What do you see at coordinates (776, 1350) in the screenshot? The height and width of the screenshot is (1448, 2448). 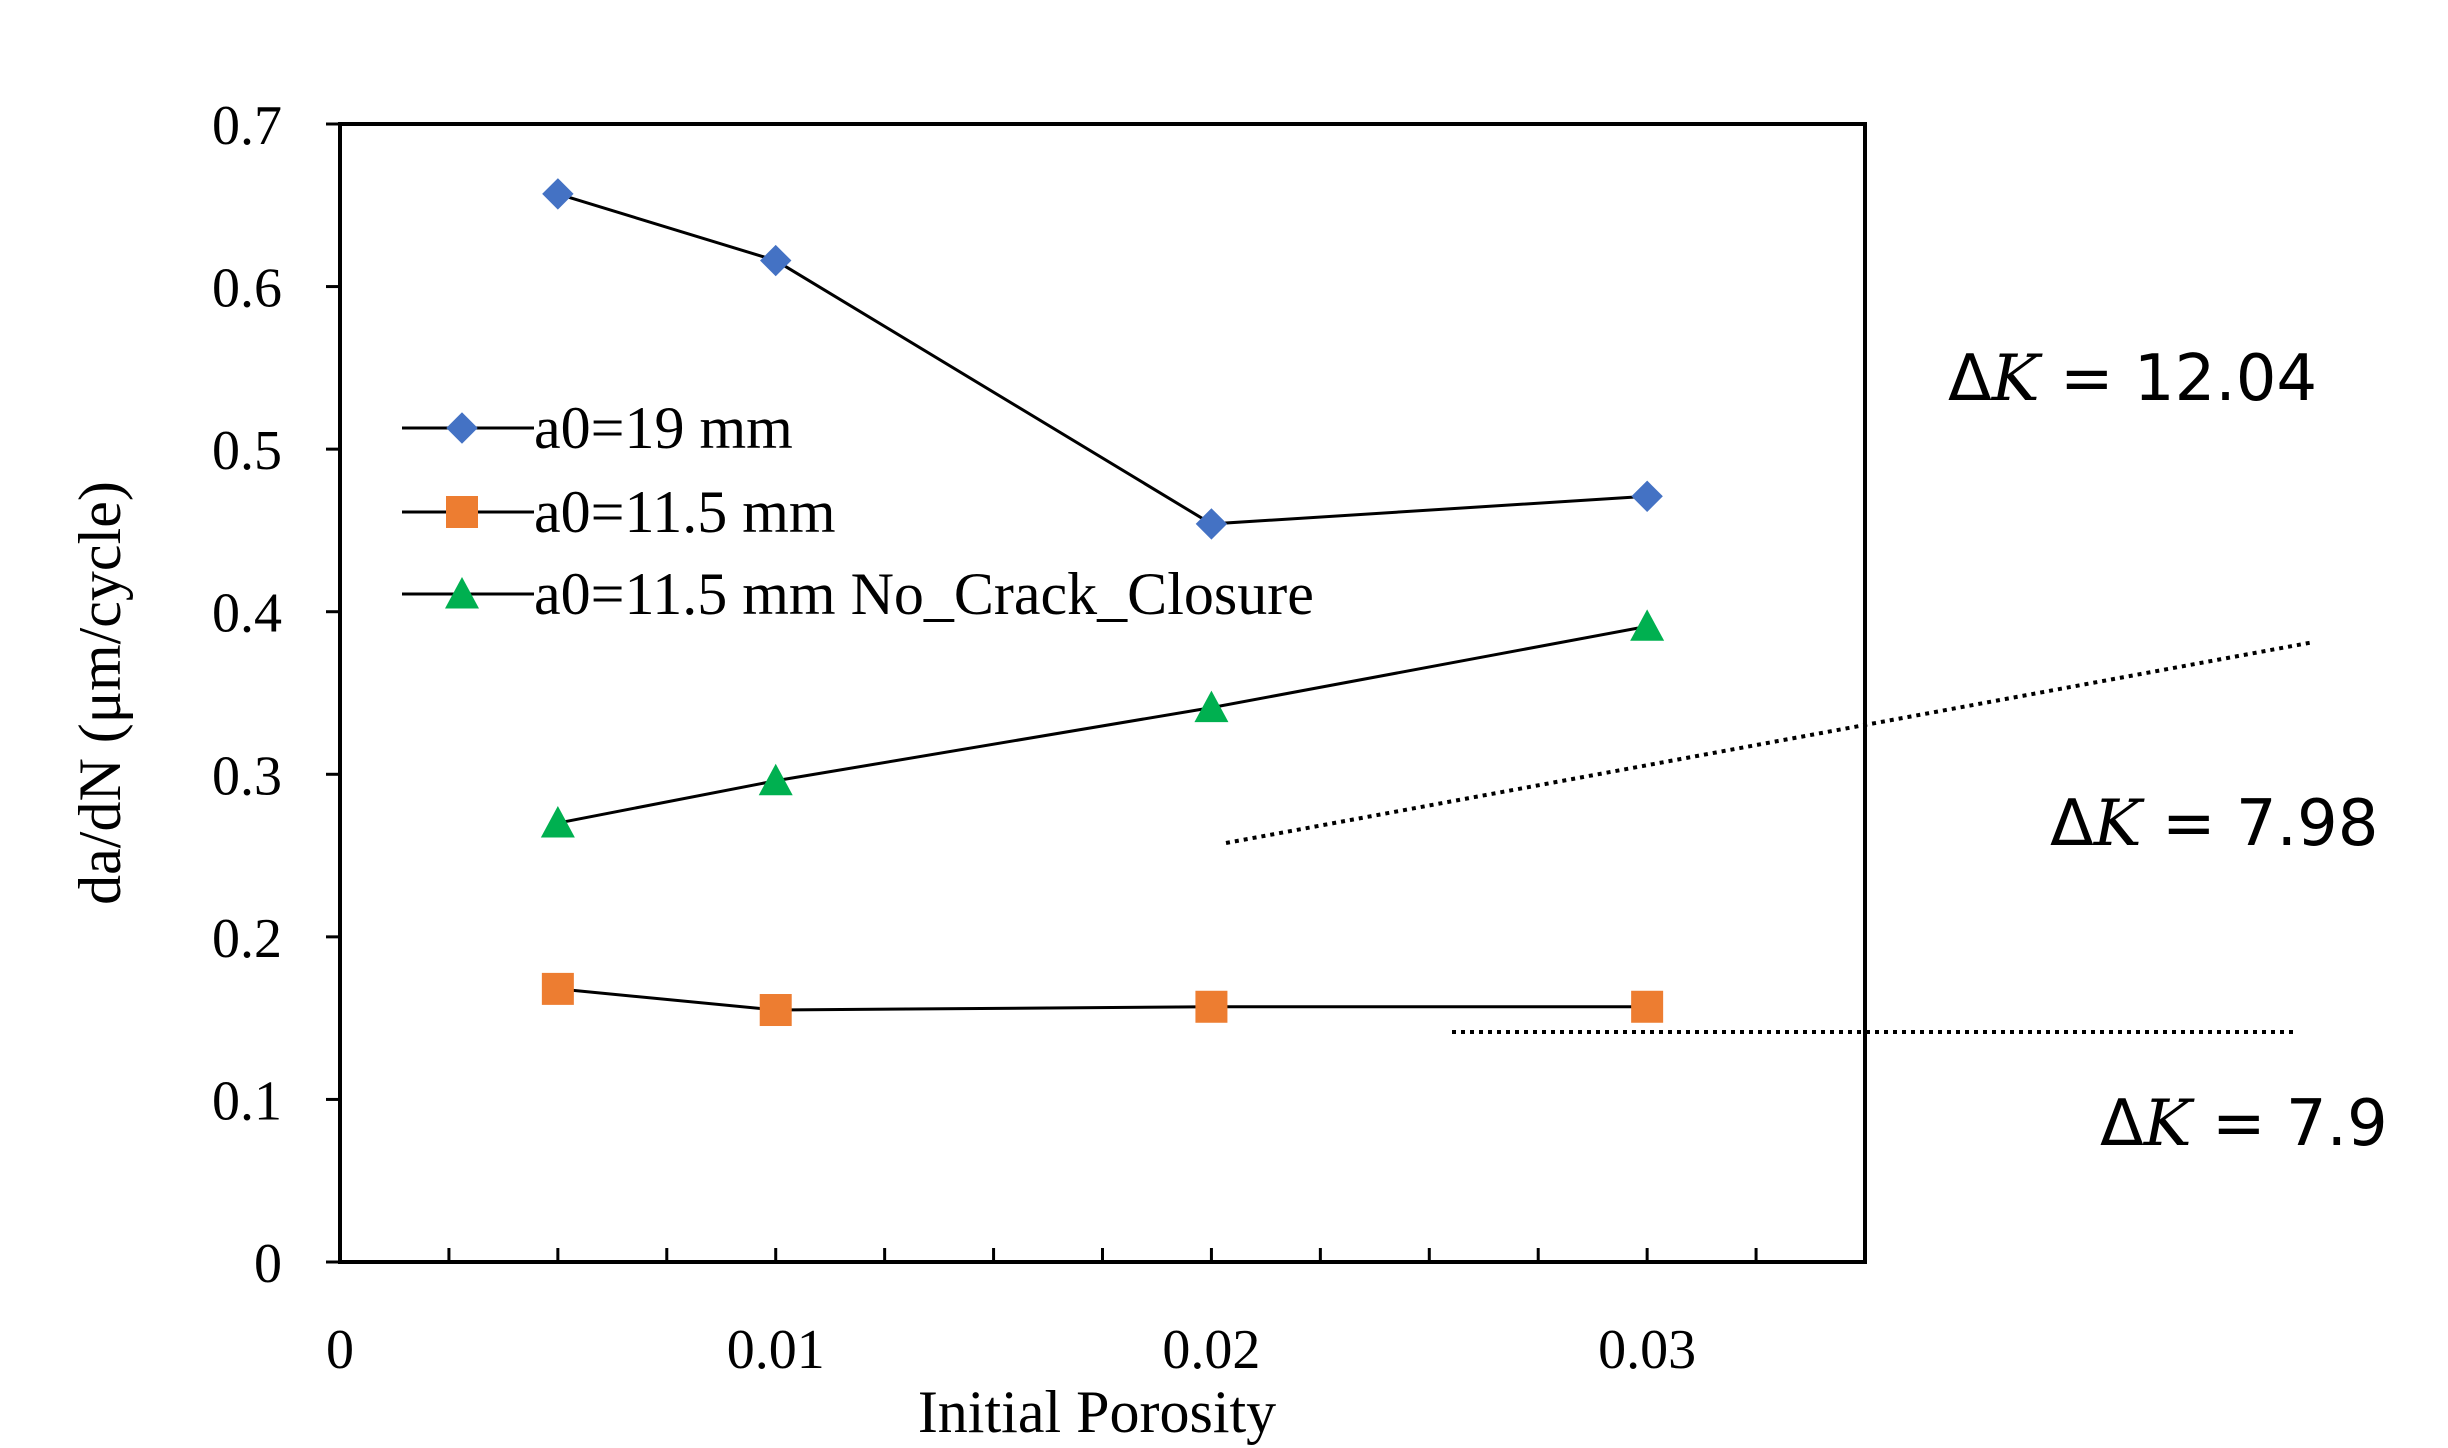 I see `x-tick-label: 0.01` at bounding box center [776, 1350].